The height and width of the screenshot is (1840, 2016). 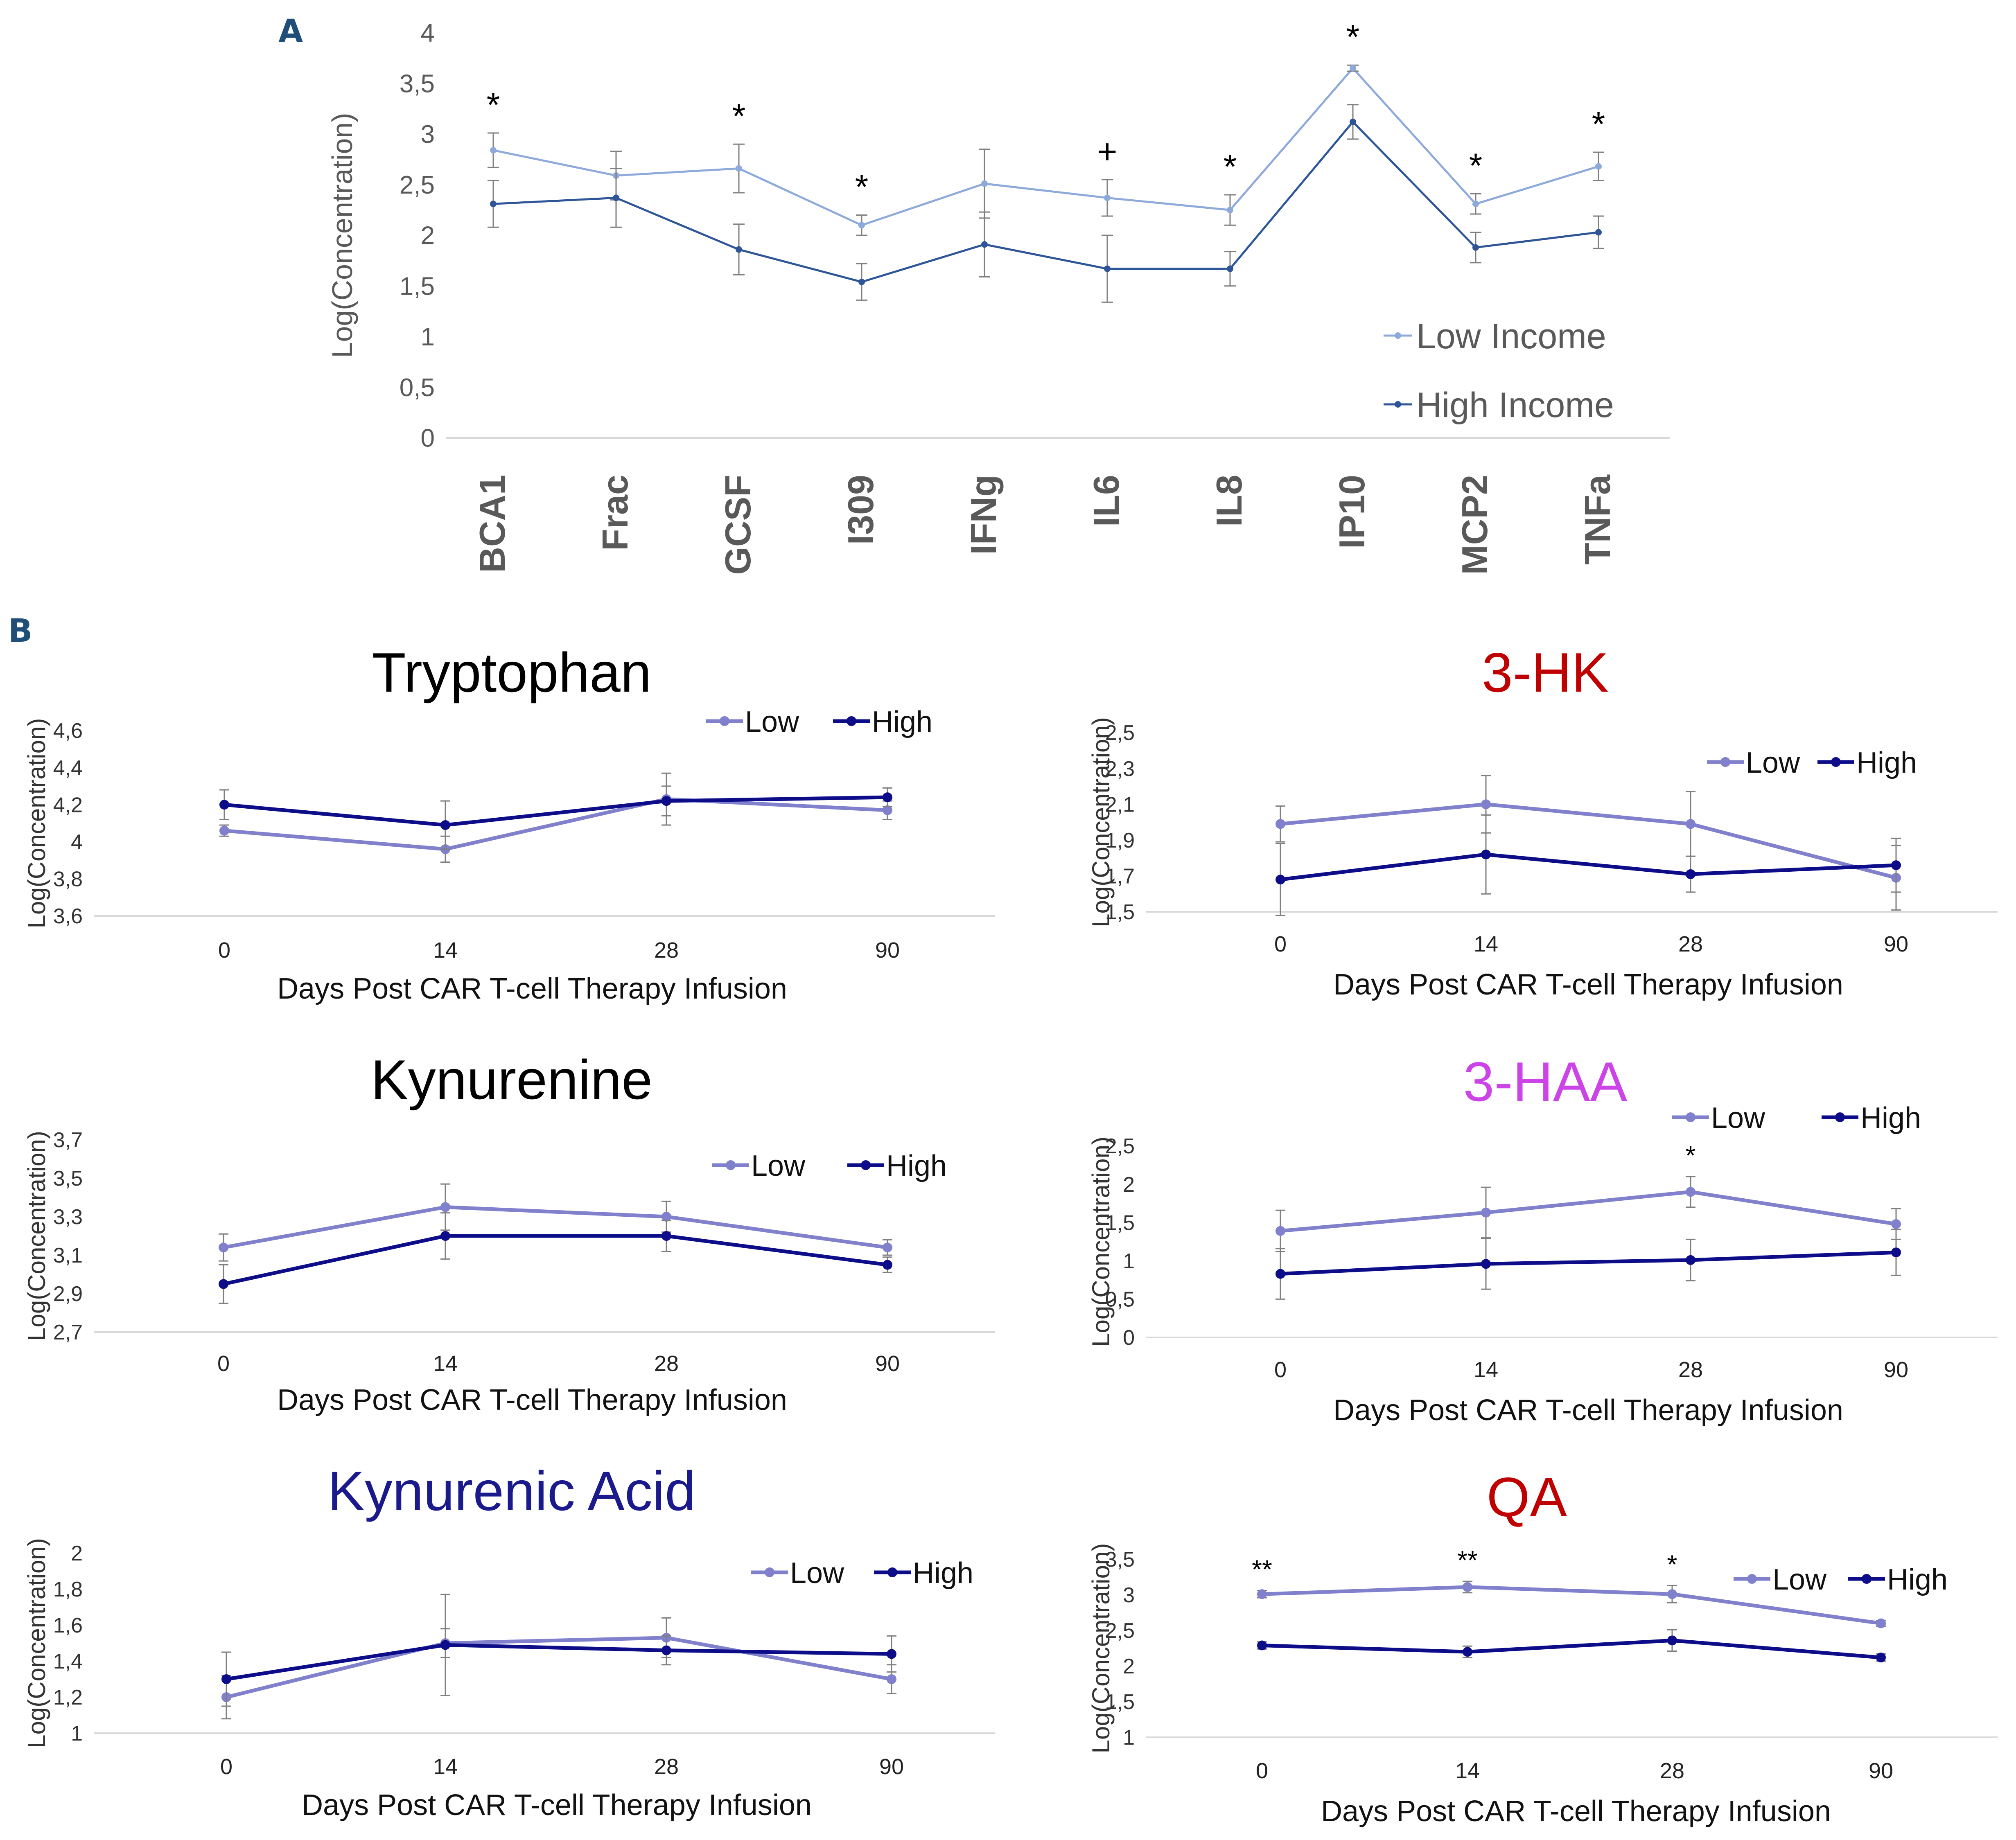 I want to click on y-tick-label: 4,6, so click(x=68, y=731).